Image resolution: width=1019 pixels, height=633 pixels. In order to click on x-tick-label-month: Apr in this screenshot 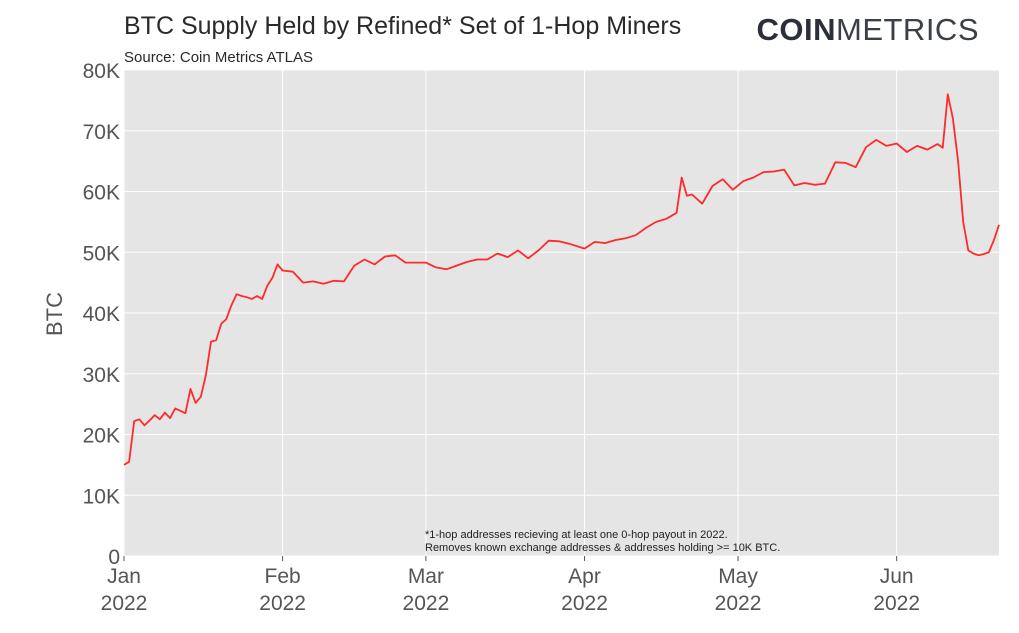, I will do `click(584, 576)`.